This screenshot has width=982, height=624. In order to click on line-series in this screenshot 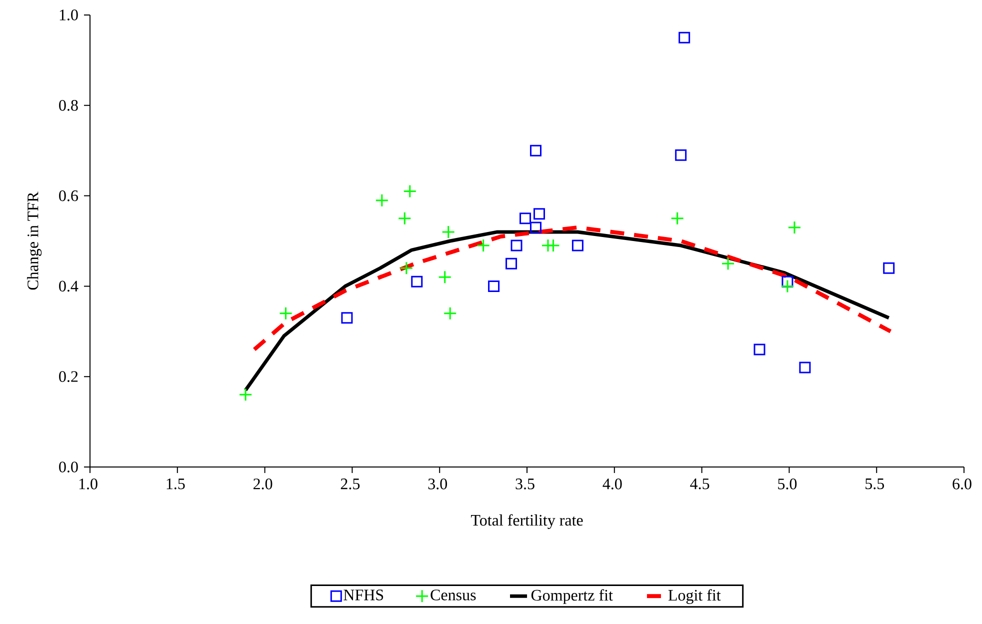, I will do `click(572, 288)`.